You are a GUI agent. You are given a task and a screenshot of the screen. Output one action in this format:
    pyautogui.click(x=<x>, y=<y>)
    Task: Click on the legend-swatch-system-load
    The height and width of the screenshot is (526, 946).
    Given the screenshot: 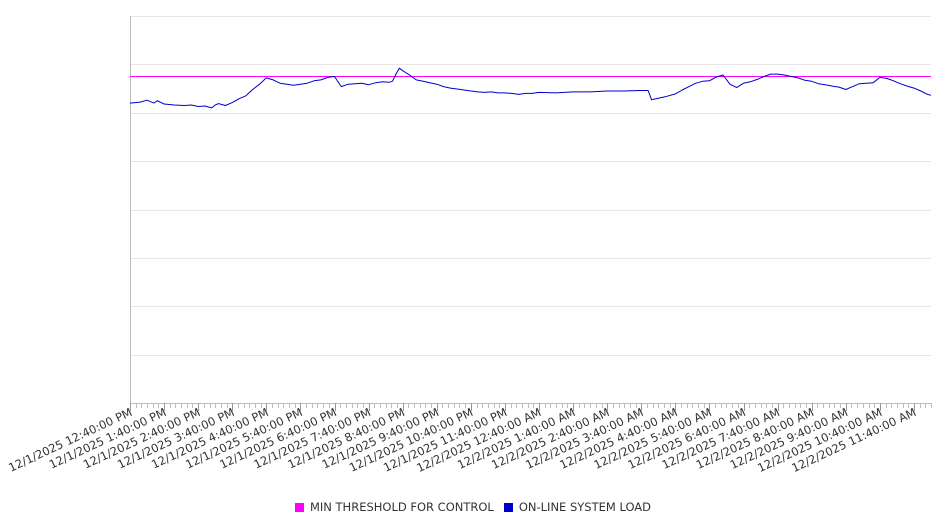 What is the action you would take?
    pyautogui.click(x=508, y=507)
    